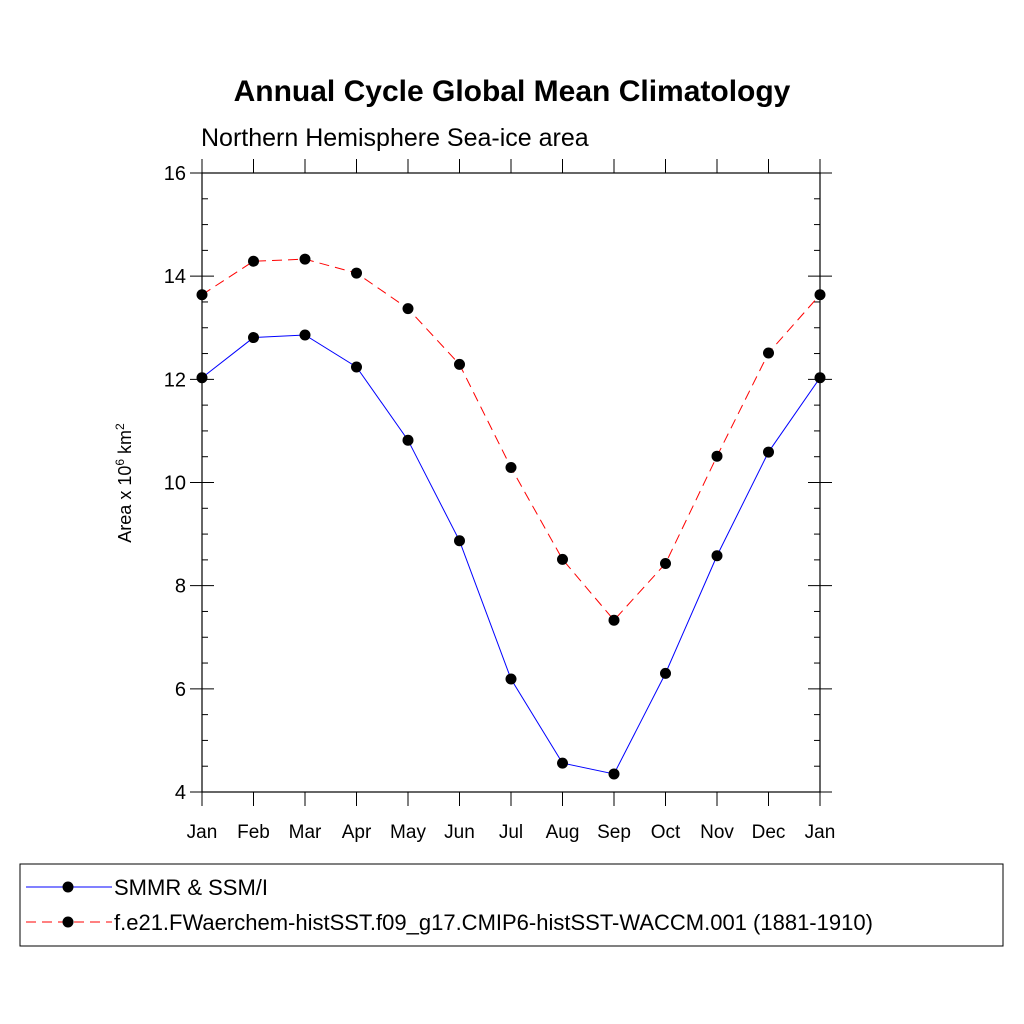 The height and width of the screenshot is (1024, 1024). What do you see at coordinates (253, 832) in the screenshot?
I see `x-tick-label: Feb` at bounding box center [253, 832].